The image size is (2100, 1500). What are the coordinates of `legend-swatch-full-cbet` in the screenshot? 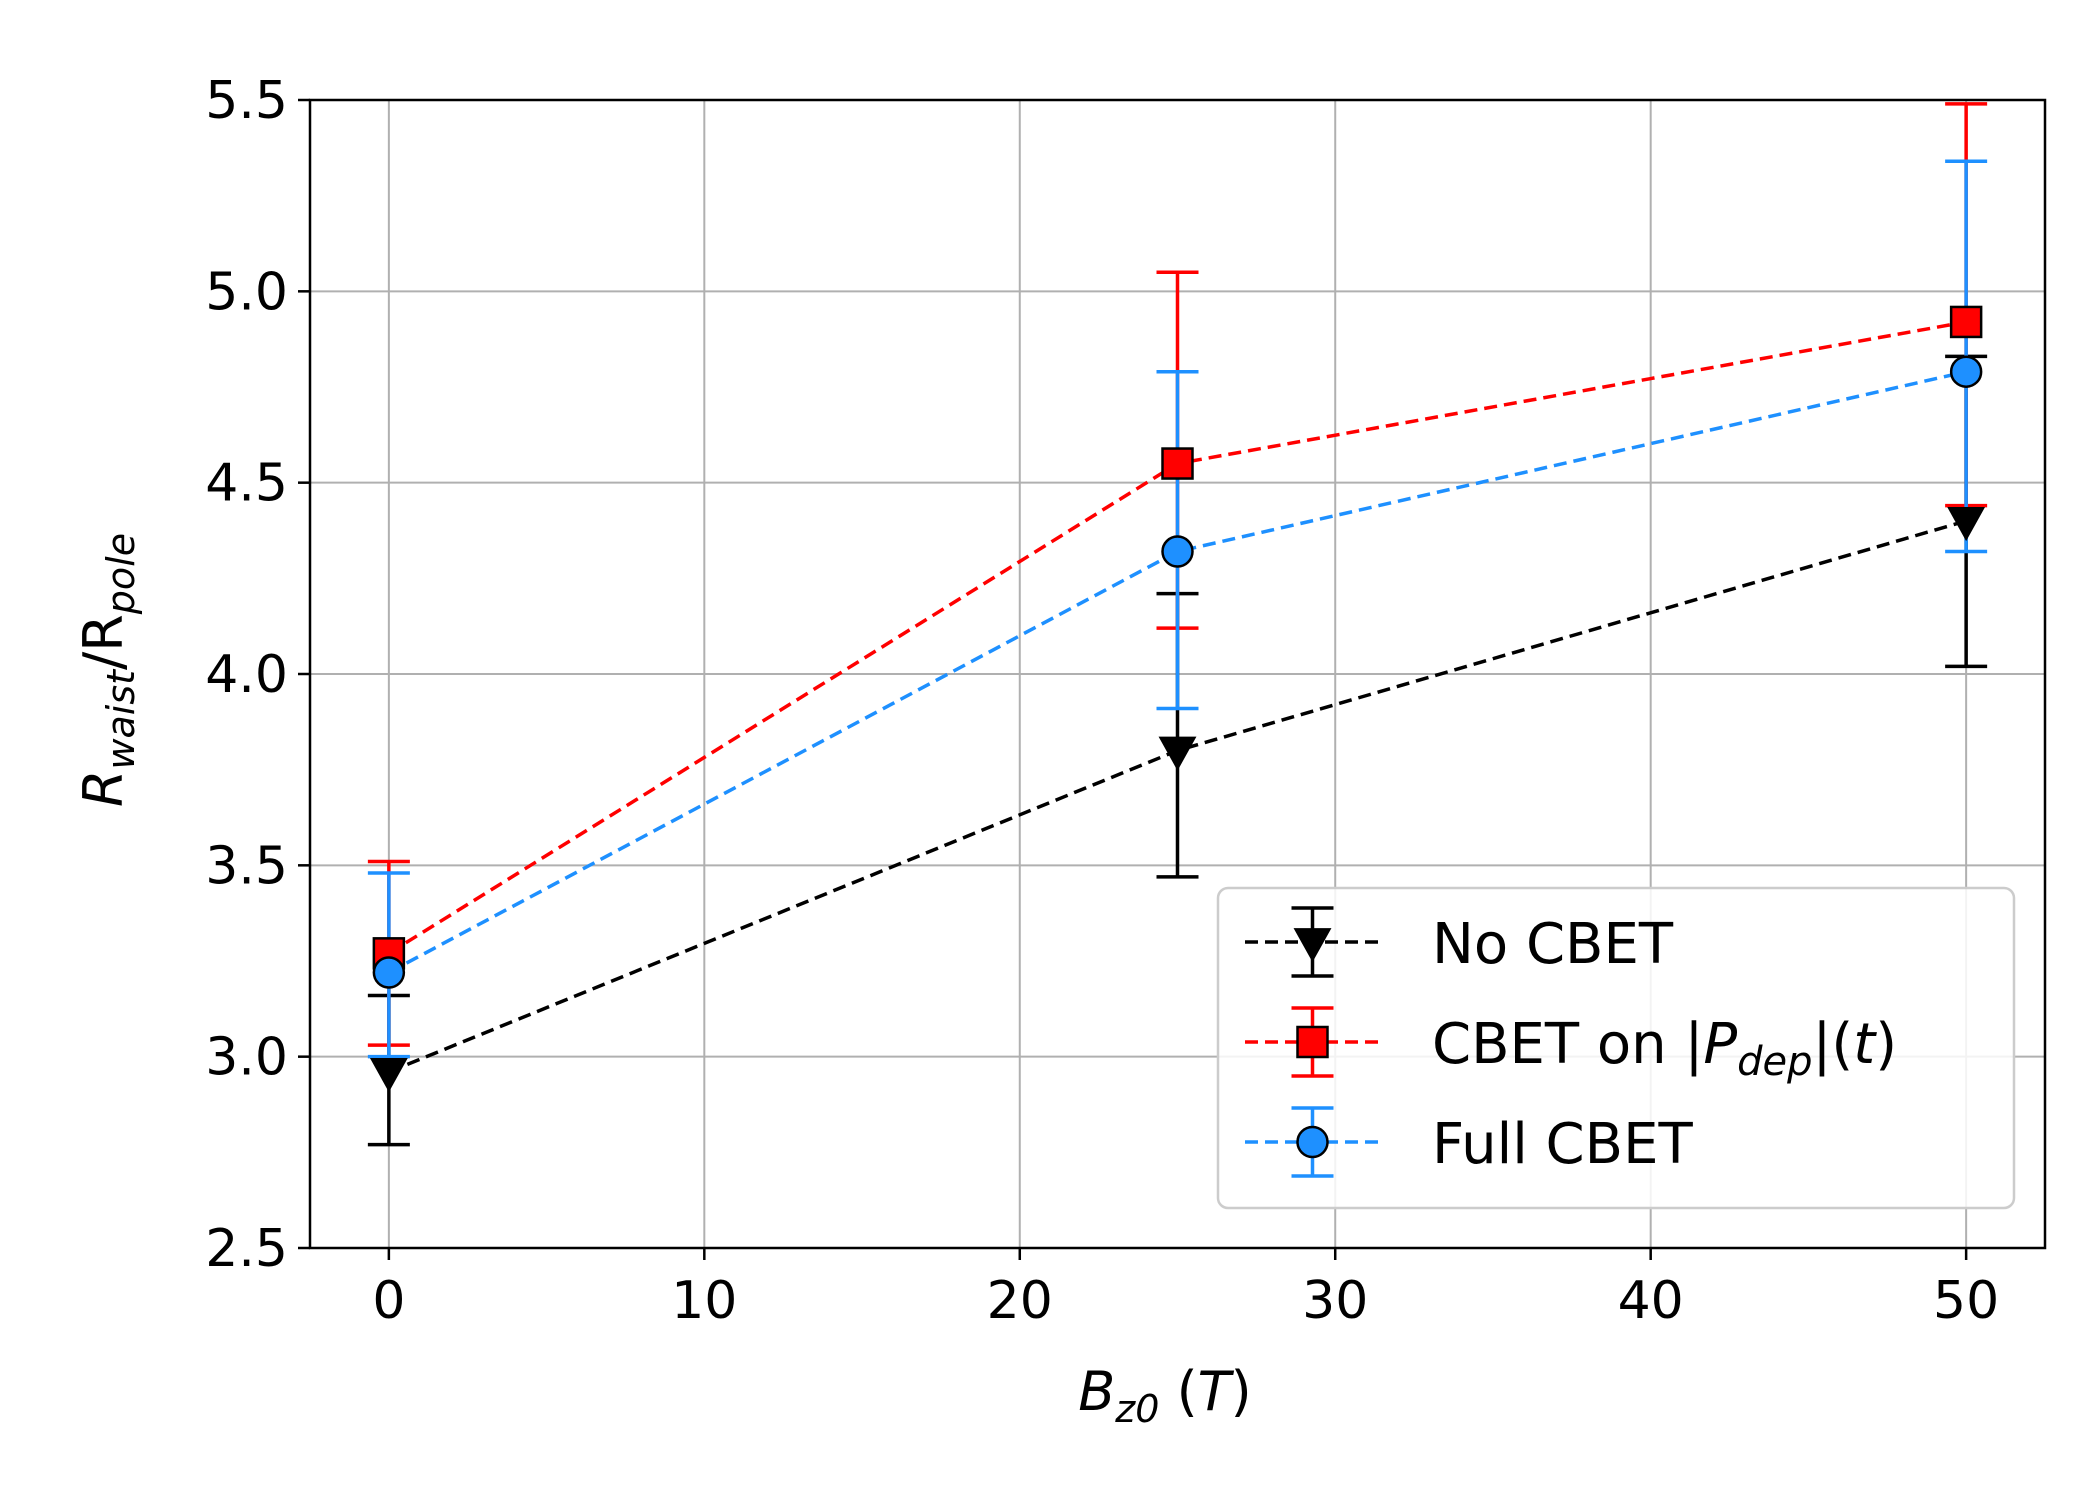 It's located at (1312, 1142).